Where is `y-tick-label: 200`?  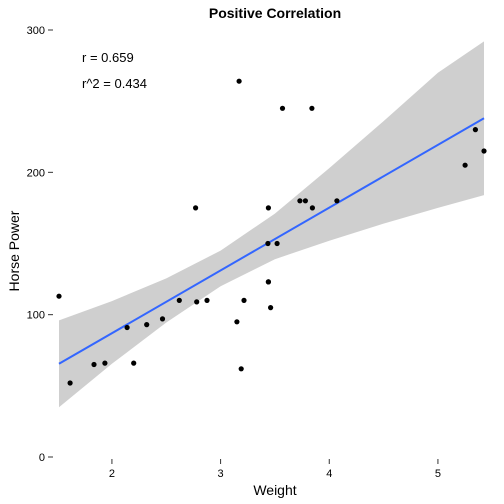
y-tick-label: 200 is located at coordinates (36, 173).